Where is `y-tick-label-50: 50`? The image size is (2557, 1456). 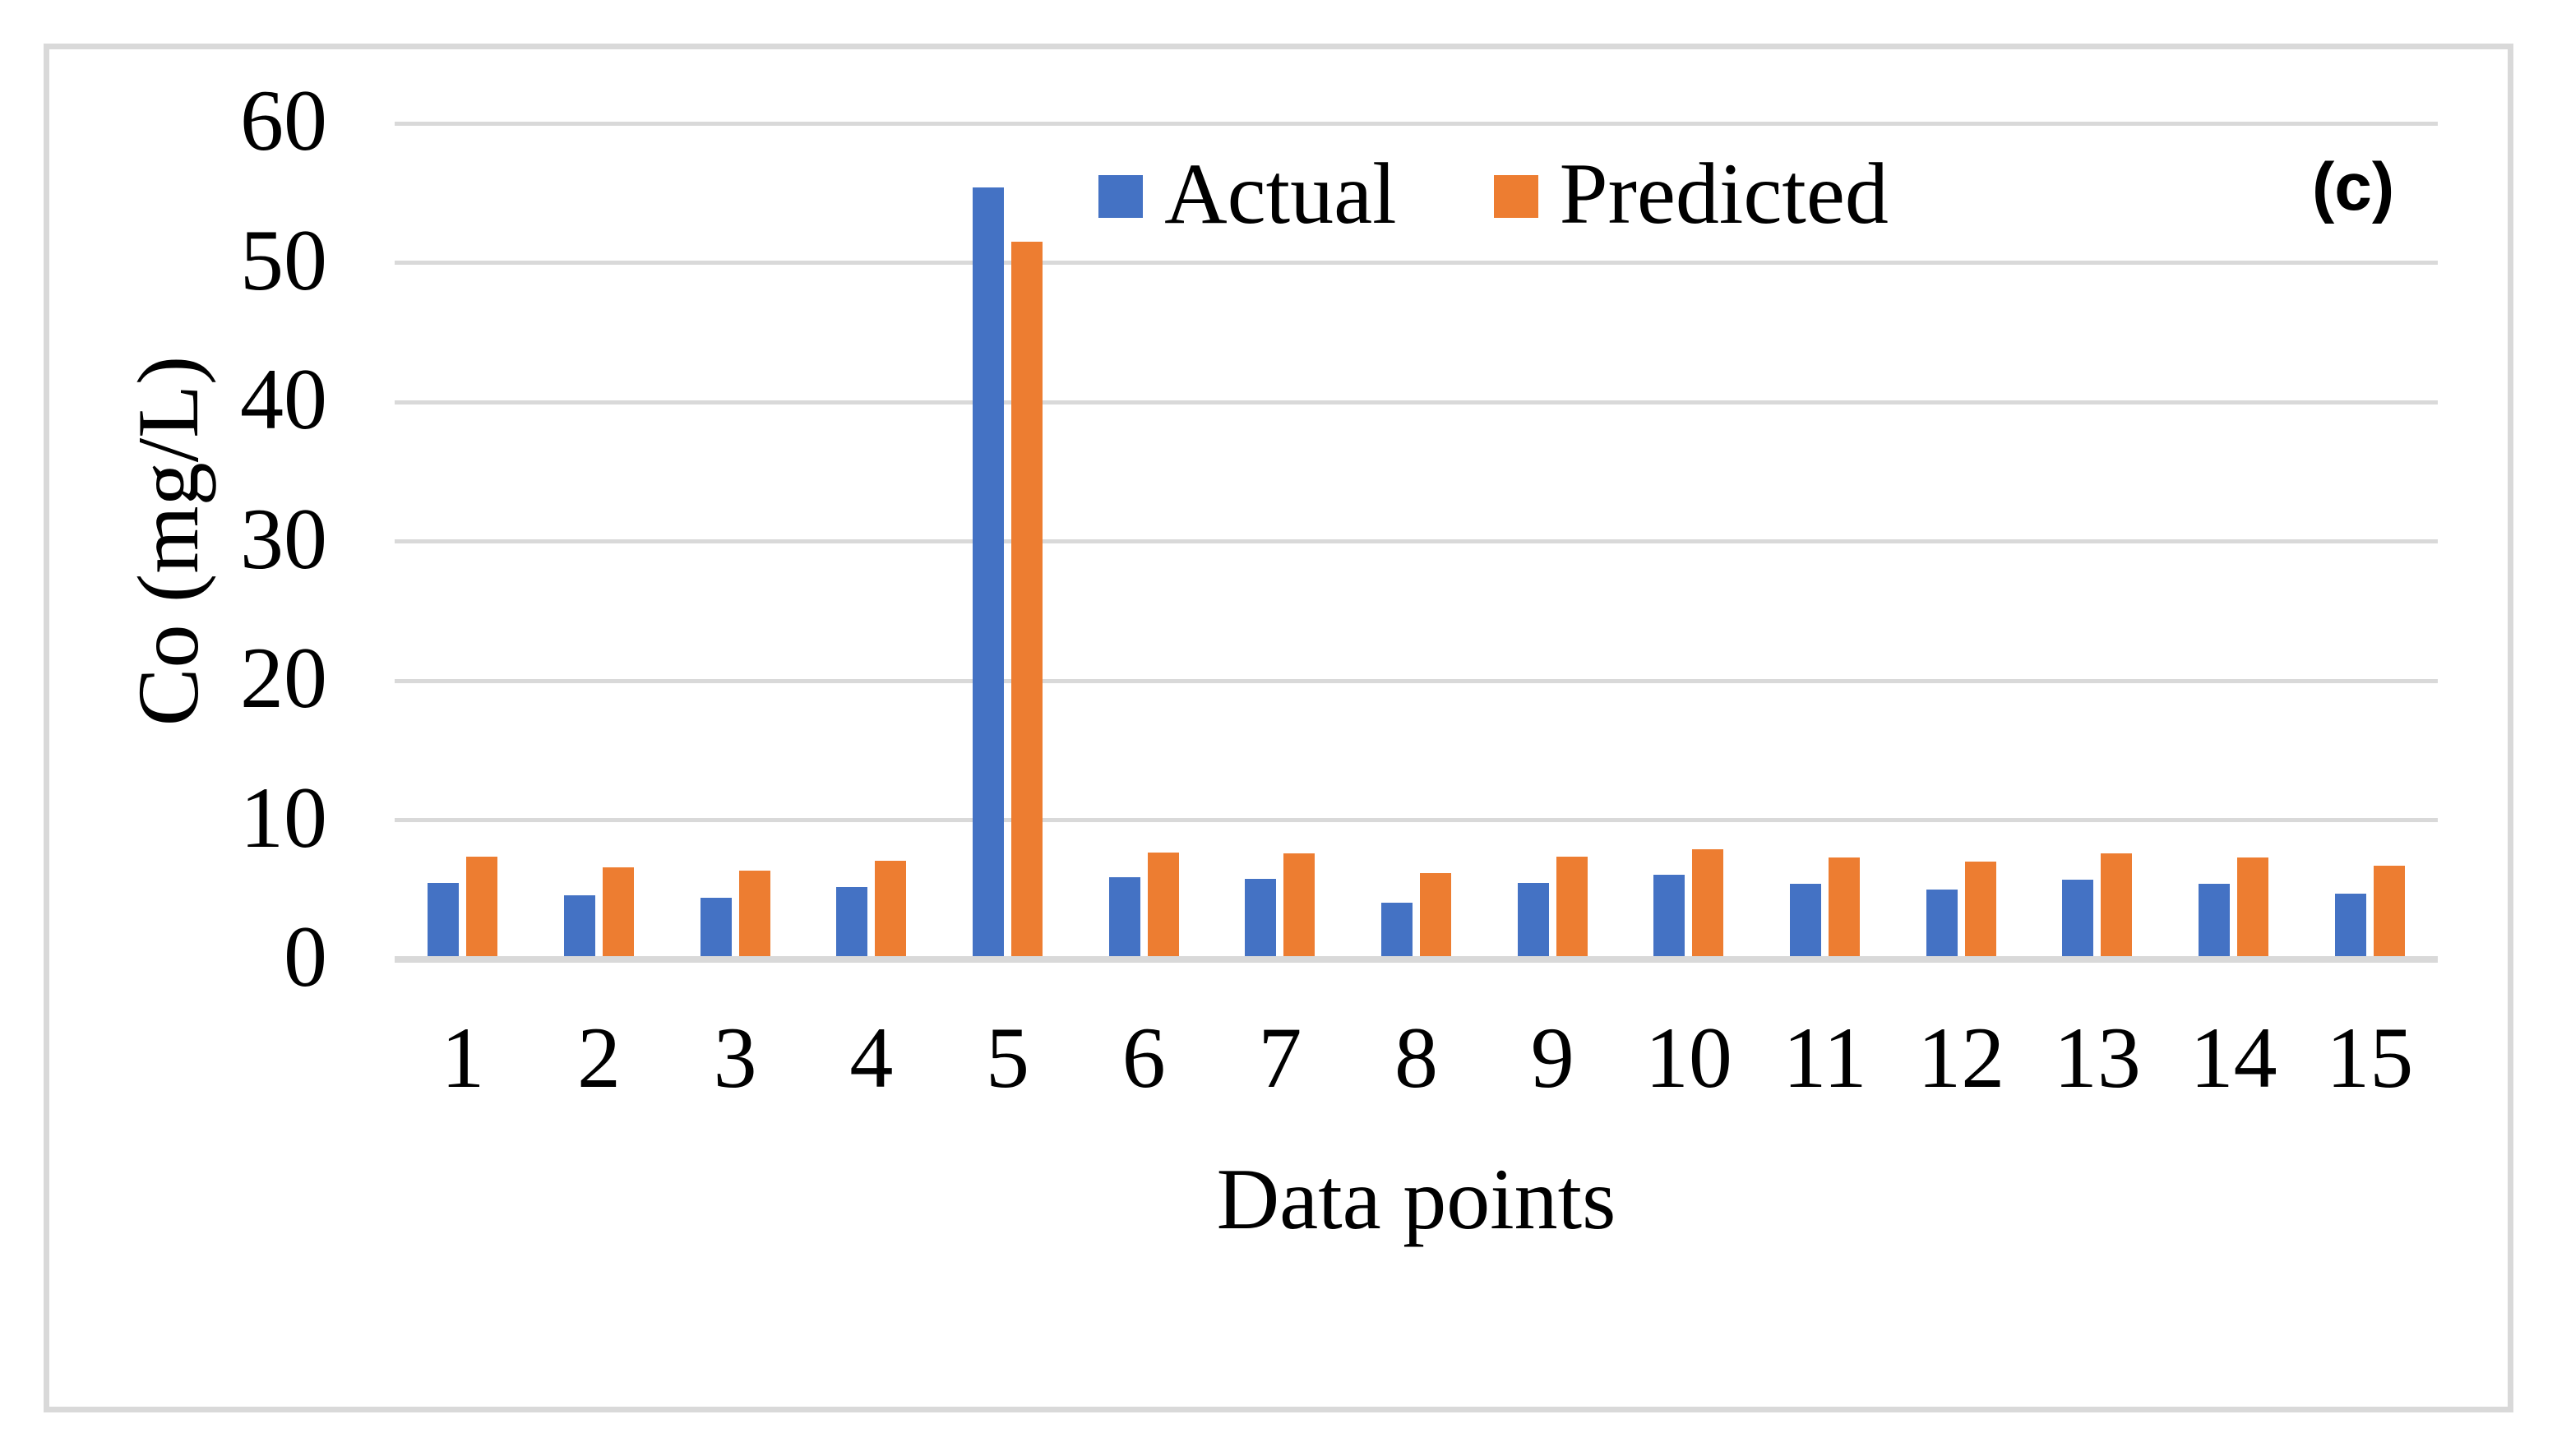 y-tick-label-50: 50 is located at coordinates (283, 259).